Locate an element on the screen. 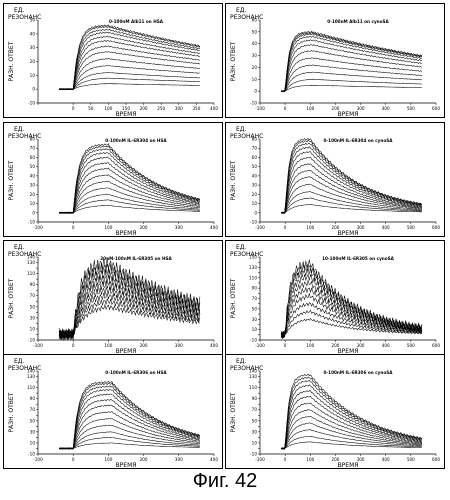 The width and height of the screenshot is (450, 500). x-tick-label: 350 is located at coordinates (196, 108).